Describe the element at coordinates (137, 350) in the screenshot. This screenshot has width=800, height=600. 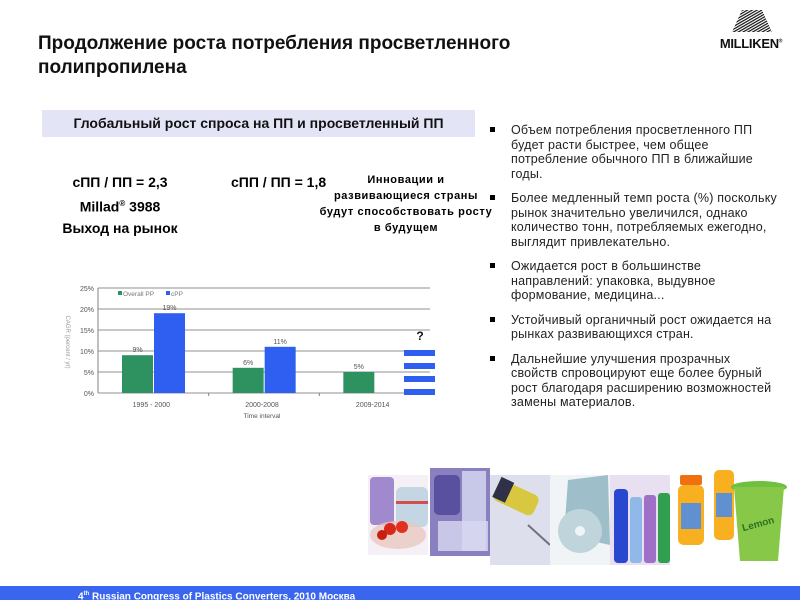
I see `bar-value-label: 9%` at that location.